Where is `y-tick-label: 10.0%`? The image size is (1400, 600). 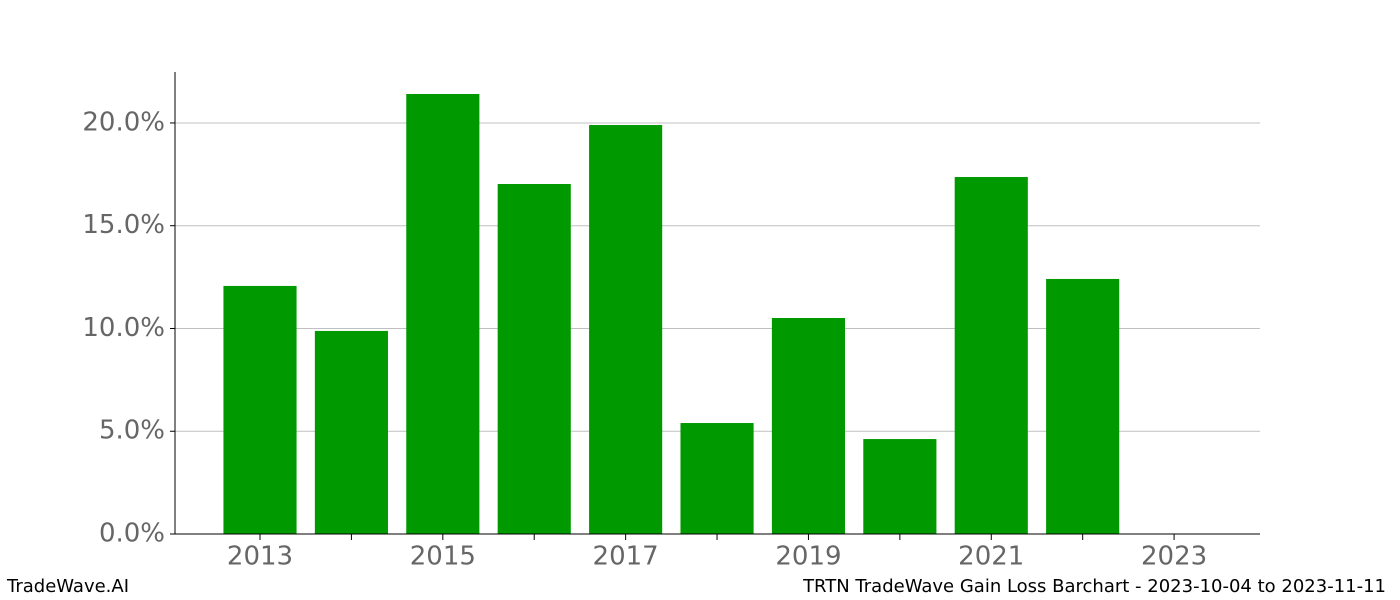 y-tick-label: 10.0% is located at coordinates (123, 328).